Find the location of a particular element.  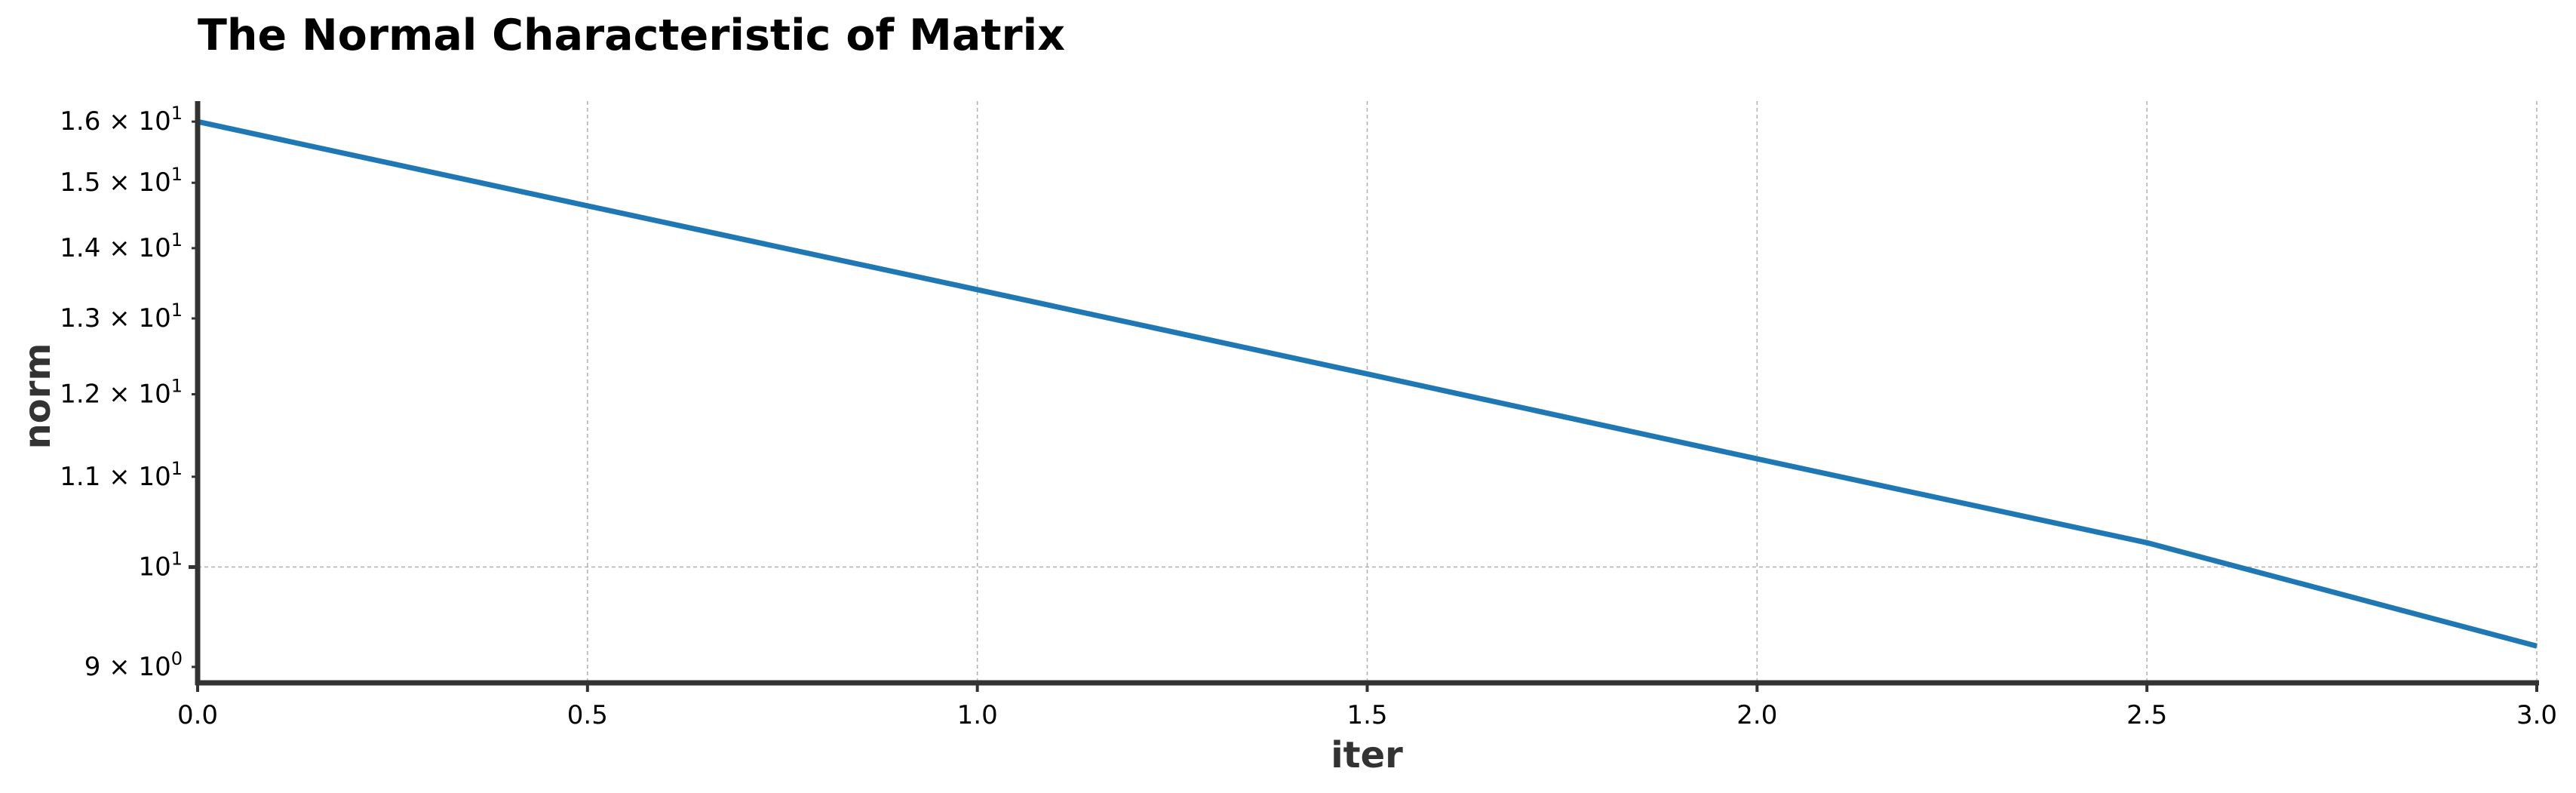

y-tick-label: 1.5 × 10¹ is located at coordinates (121, 181).